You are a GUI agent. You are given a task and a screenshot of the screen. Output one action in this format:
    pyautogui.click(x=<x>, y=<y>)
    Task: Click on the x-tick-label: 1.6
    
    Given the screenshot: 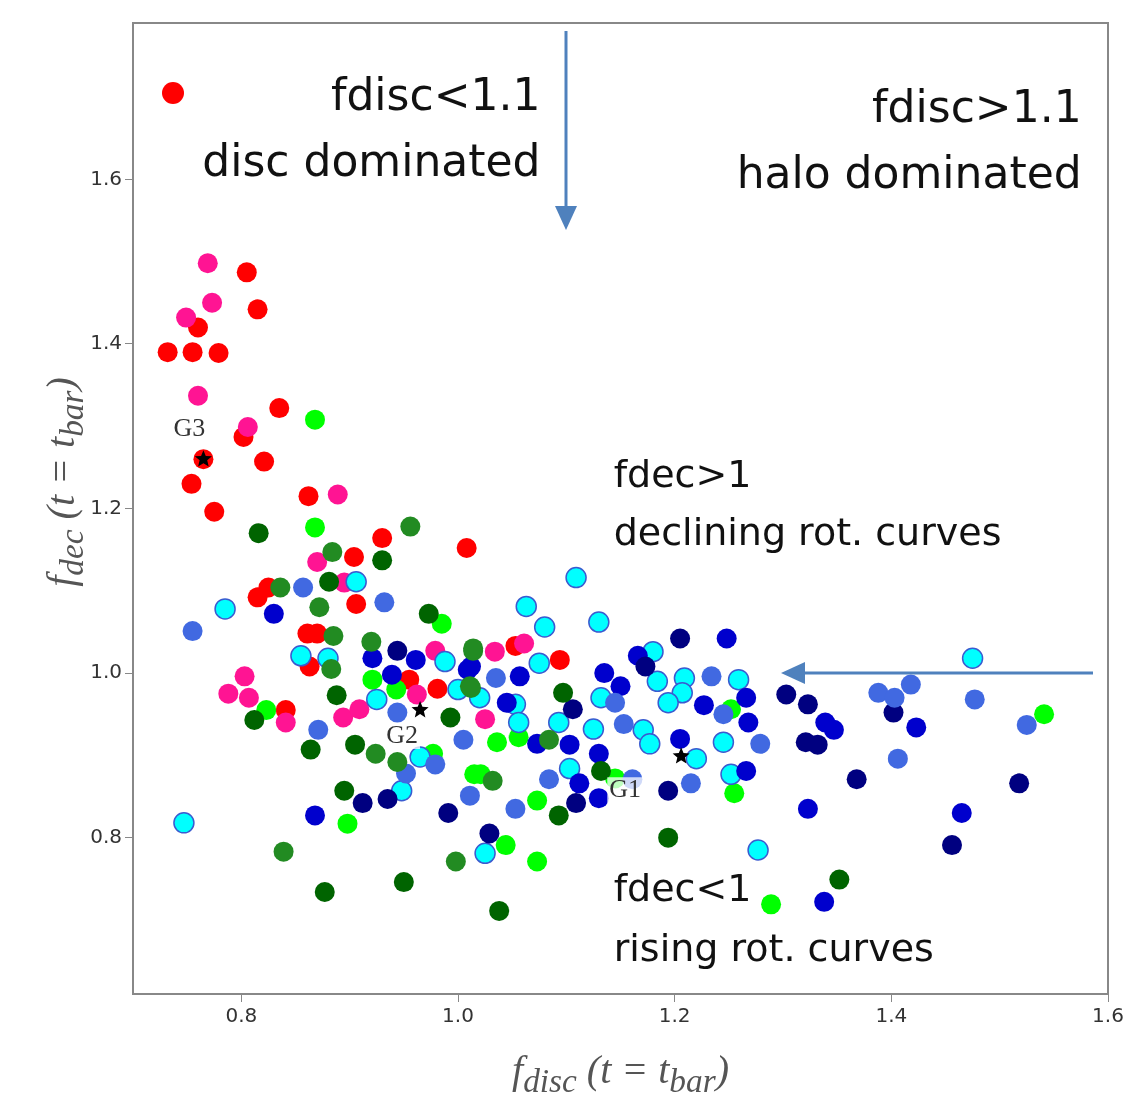 What is the action you would take?
    pyautogui.click(x=1108, y=1015)
    